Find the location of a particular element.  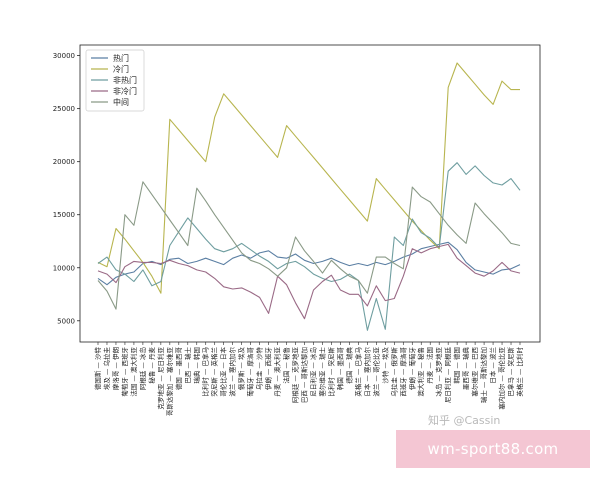

y-tick-label: 20000 is located at coordinates (64, 162).